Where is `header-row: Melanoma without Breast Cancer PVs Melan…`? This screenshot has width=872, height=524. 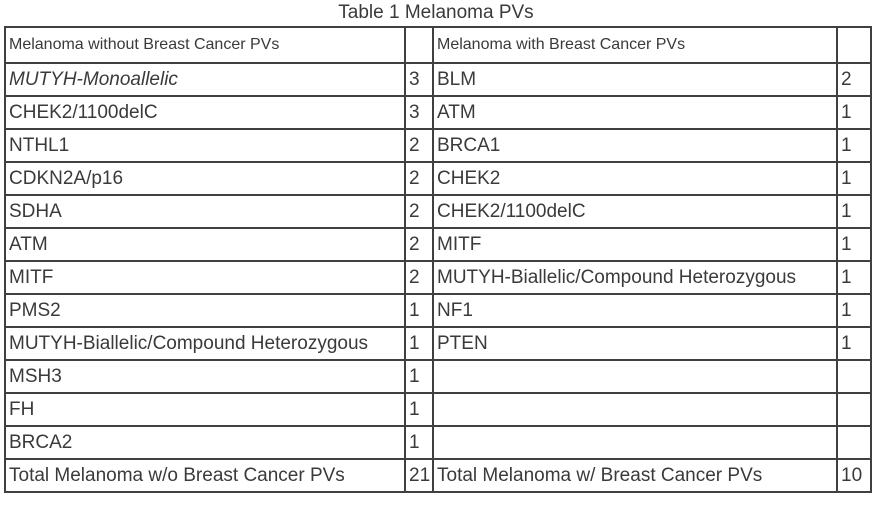
header-row: Melanoma without Breast Cancer PVs Melan… is located at coordinates (438, 45).